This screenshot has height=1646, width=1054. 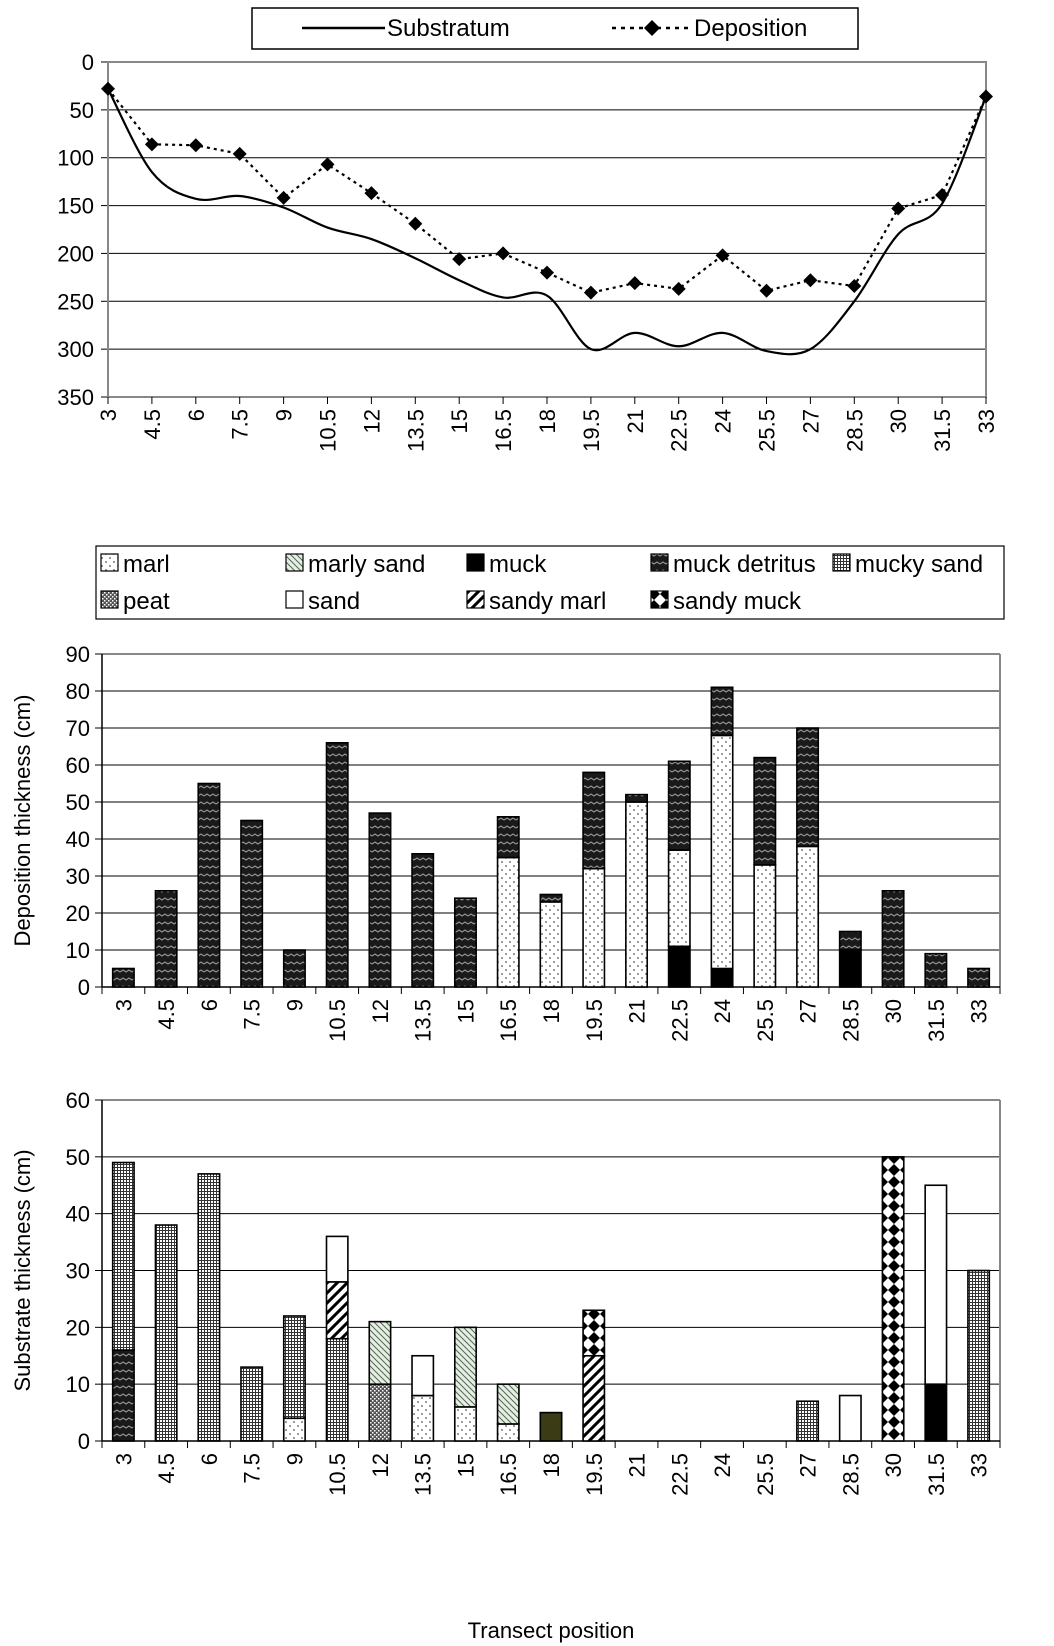 I want to click on legend-label-sandy-marl: sandy marl, so click(x=547, y=601).